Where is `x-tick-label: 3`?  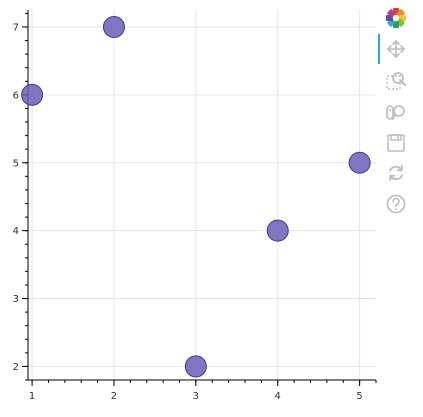 x-tick-label: 3 is located at coordinates (196, 396).